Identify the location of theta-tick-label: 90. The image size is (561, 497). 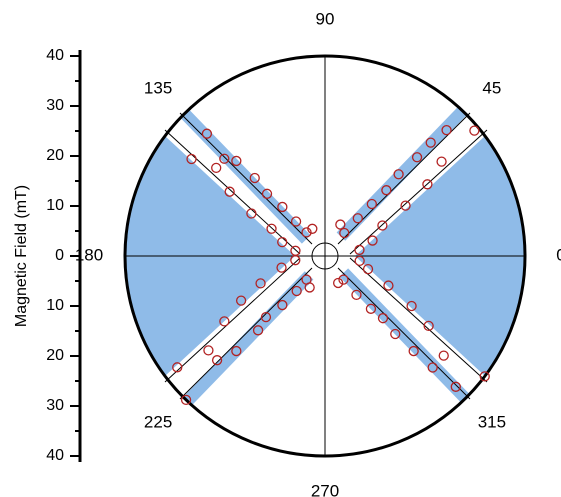
(325, 18).